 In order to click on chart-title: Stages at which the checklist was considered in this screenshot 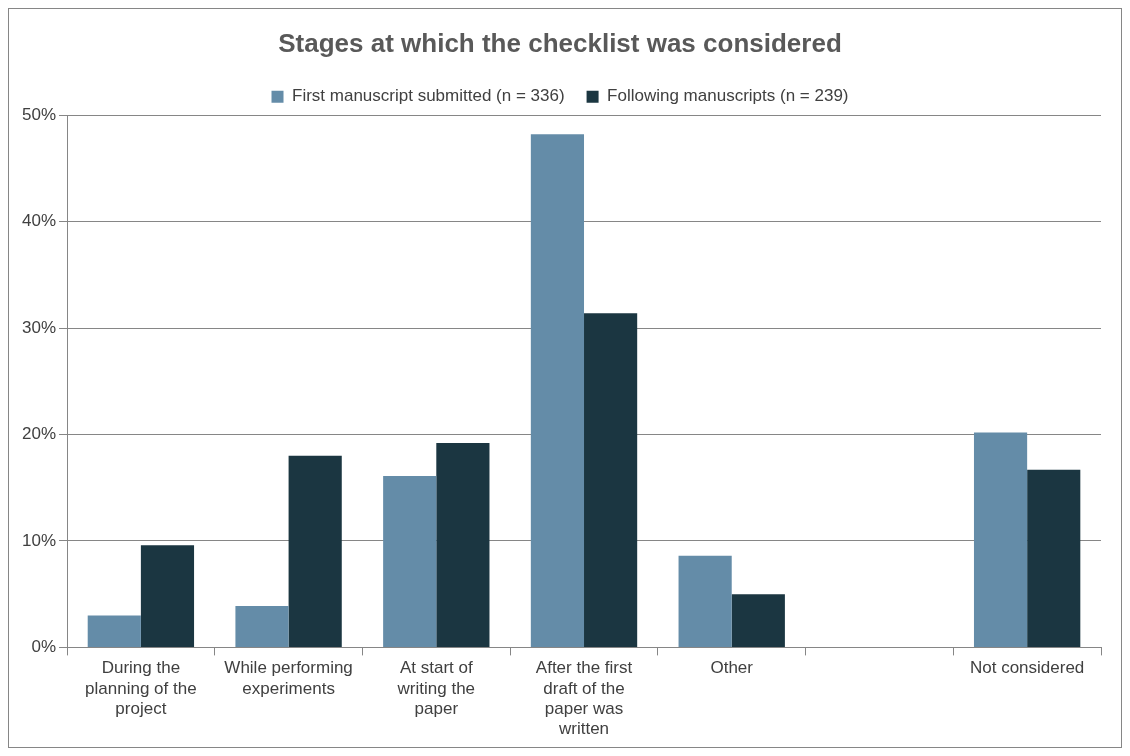, I will do `click(560, 42)`.